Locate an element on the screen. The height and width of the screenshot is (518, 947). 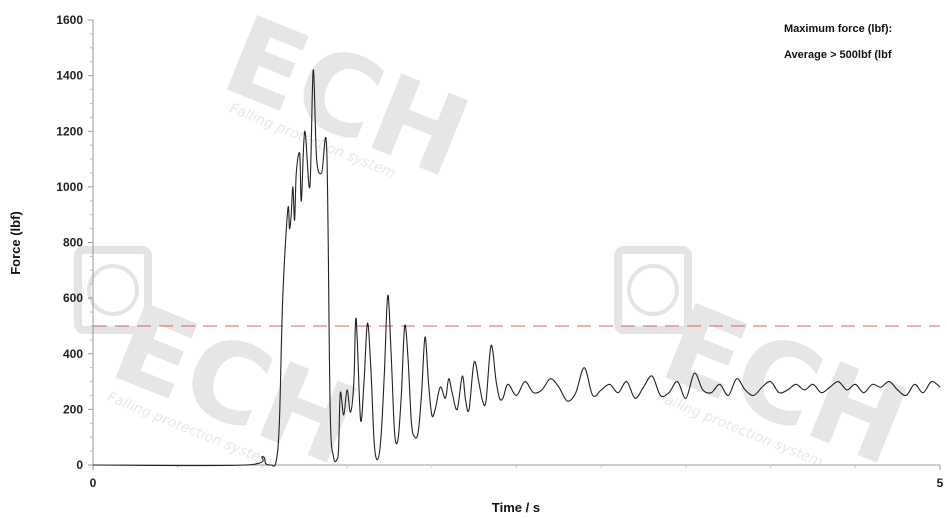
y-tick-label: 200 is located at coordinates (73, 409).